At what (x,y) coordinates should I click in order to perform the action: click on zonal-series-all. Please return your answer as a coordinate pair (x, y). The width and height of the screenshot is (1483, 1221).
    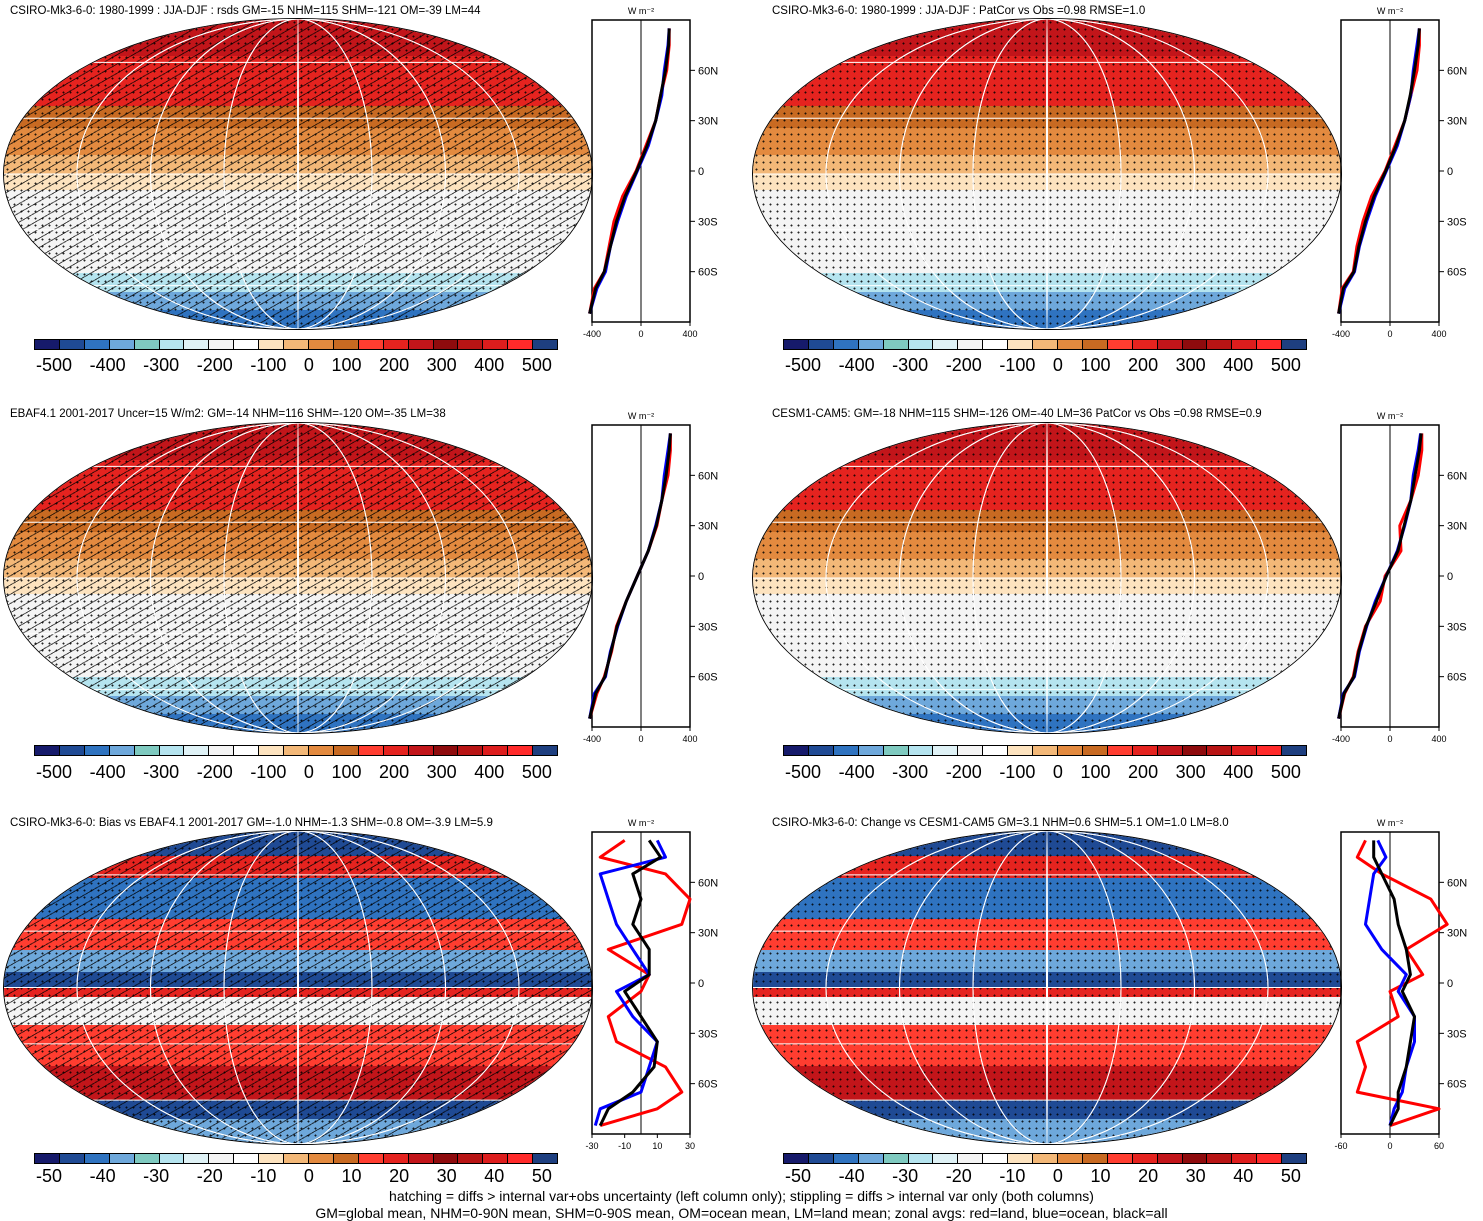
    Looking at the image, I should click on (1379, 171).